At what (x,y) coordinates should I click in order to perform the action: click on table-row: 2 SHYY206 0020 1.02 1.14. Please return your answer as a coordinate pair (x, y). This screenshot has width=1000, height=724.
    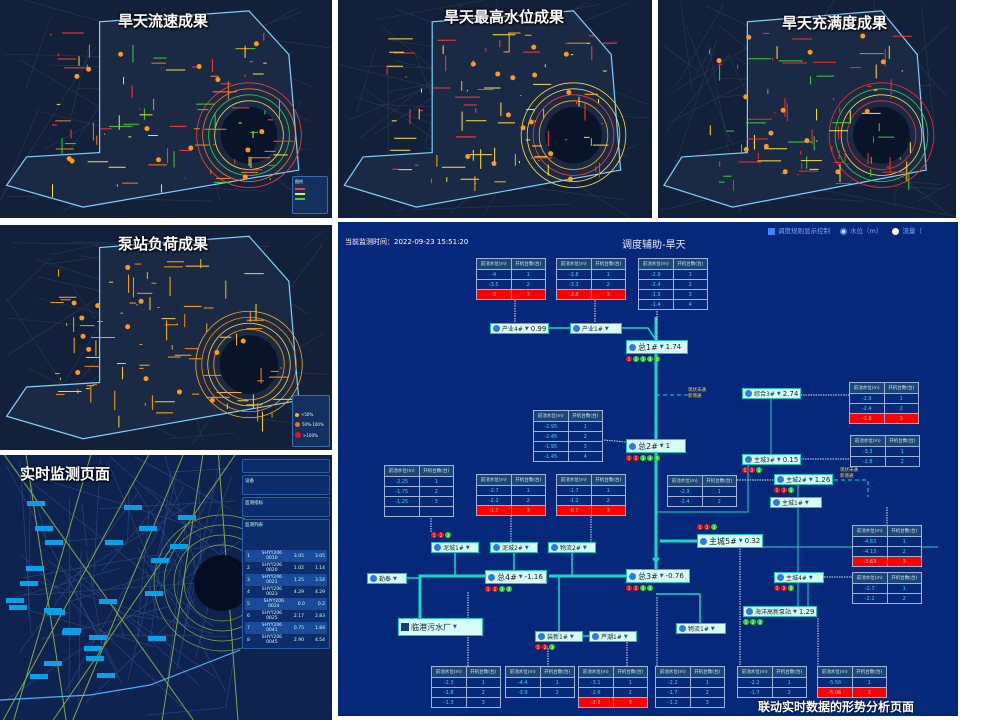
    Looking at the image, I should click on (286, 568).